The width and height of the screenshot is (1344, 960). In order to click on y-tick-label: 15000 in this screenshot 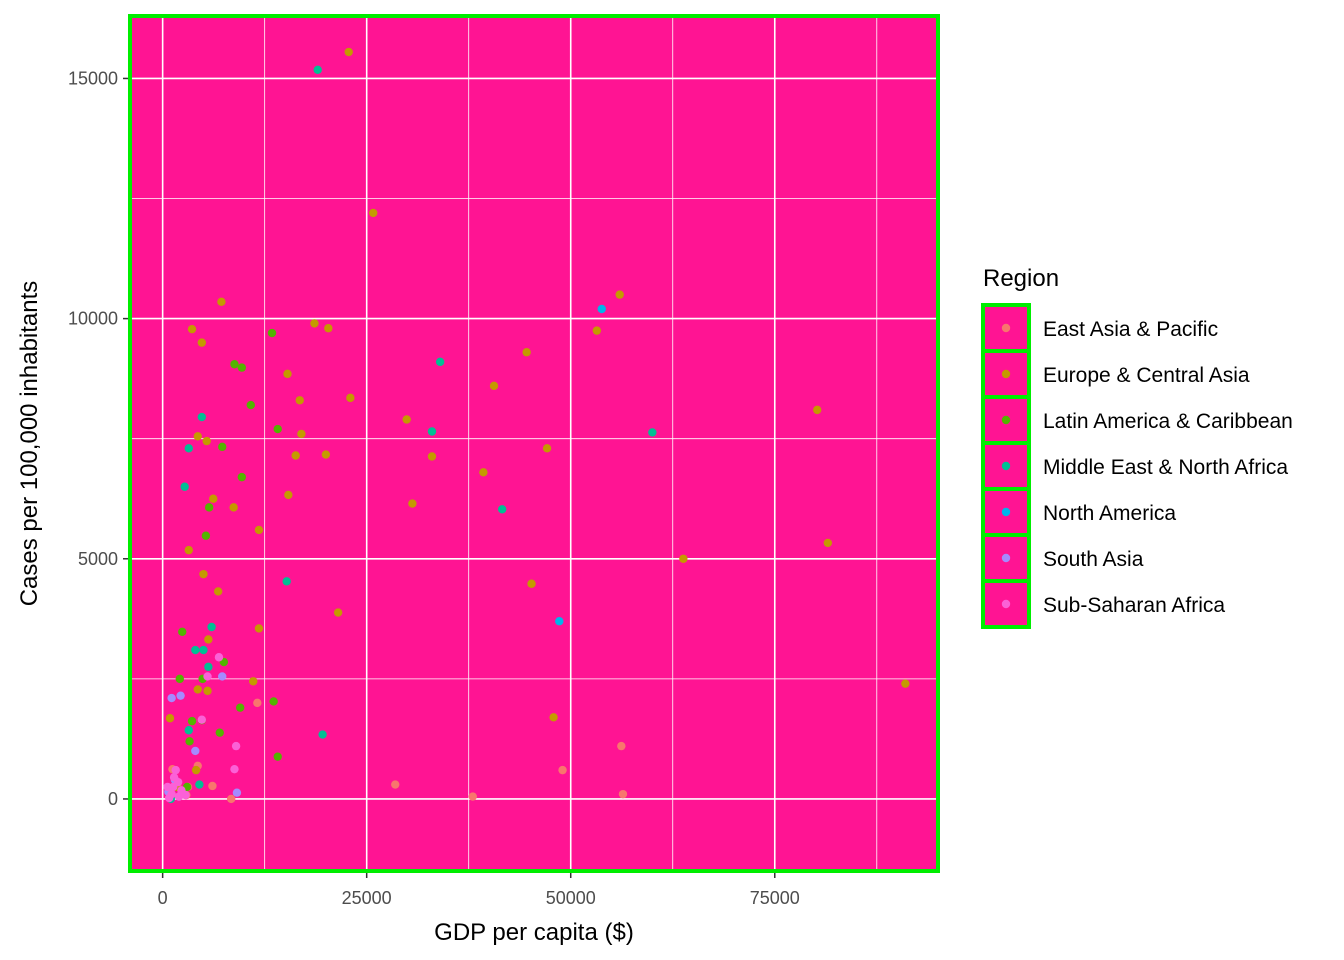, I will do `click(93, 78)`.